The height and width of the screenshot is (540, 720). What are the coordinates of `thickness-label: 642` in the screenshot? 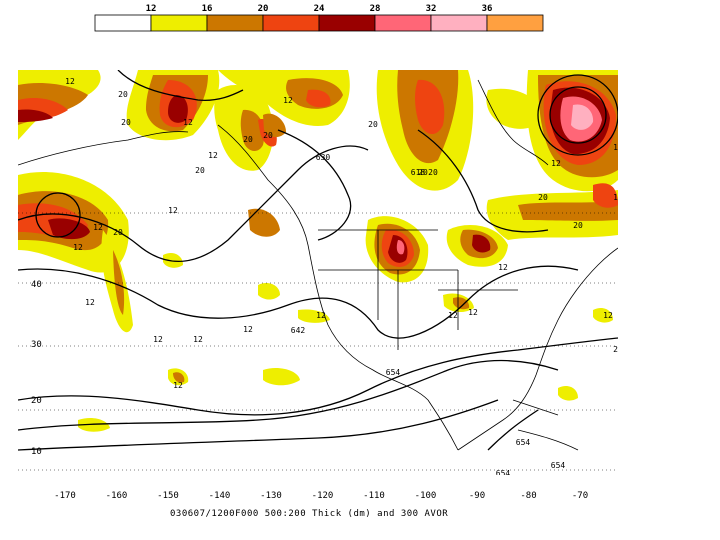 It's located at (298, 330).